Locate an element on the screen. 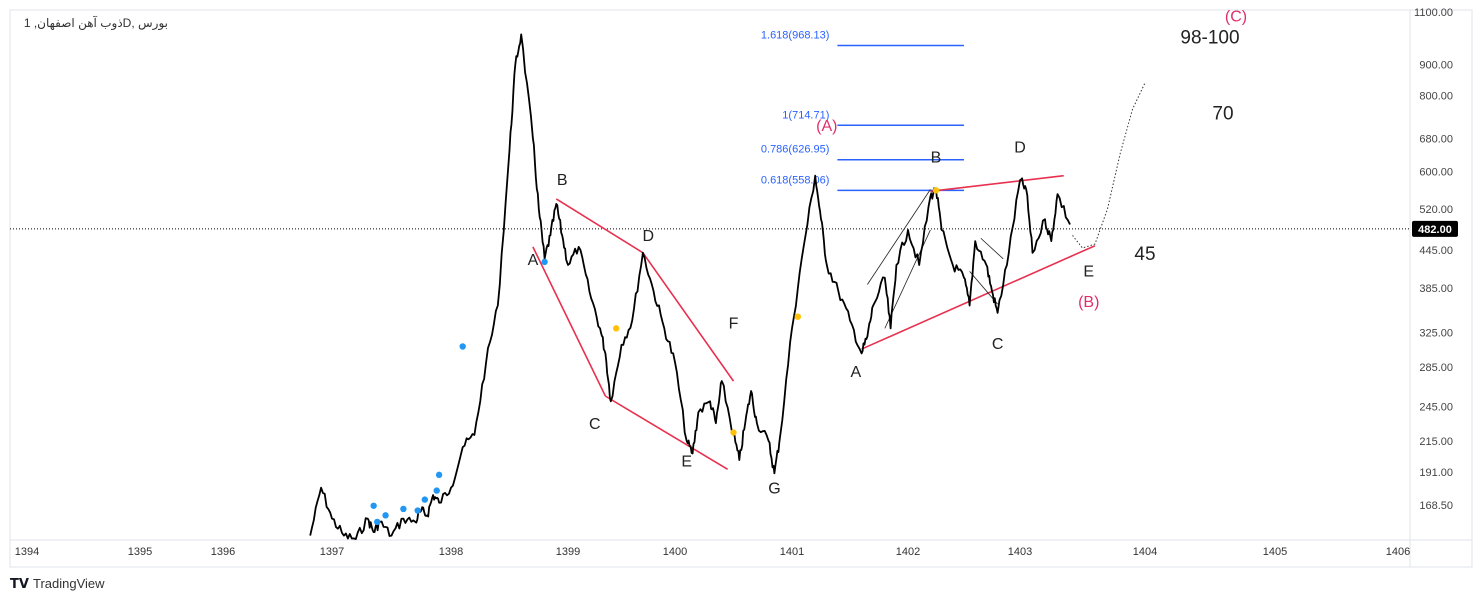 The width and height of the screenshot is (1482, 602). current-price-tag: 482.00 is located at coordinates (1435, 230).